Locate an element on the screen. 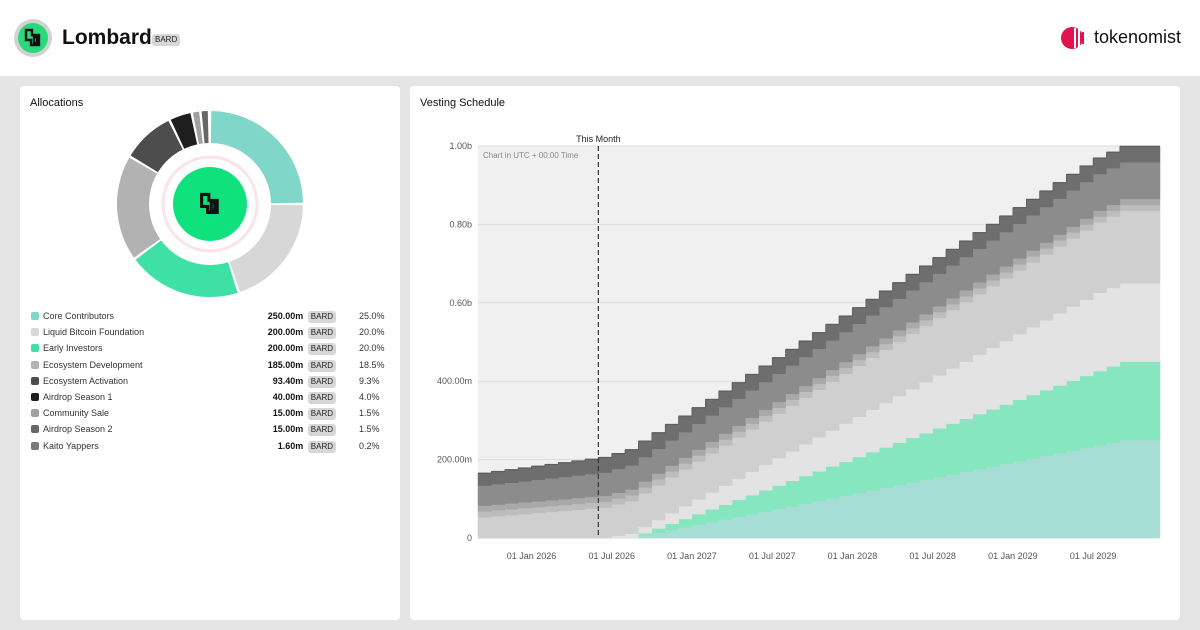 The width and height of the screenshot is (1200, 630). header: Lombard BARD tokenomist is located at coordinates (600, 38).